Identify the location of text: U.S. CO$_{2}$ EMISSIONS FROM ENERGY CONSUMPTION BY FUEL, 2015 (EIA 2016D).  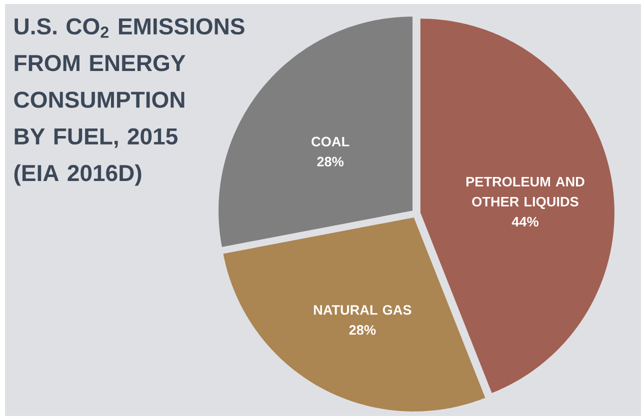
(129, 102).